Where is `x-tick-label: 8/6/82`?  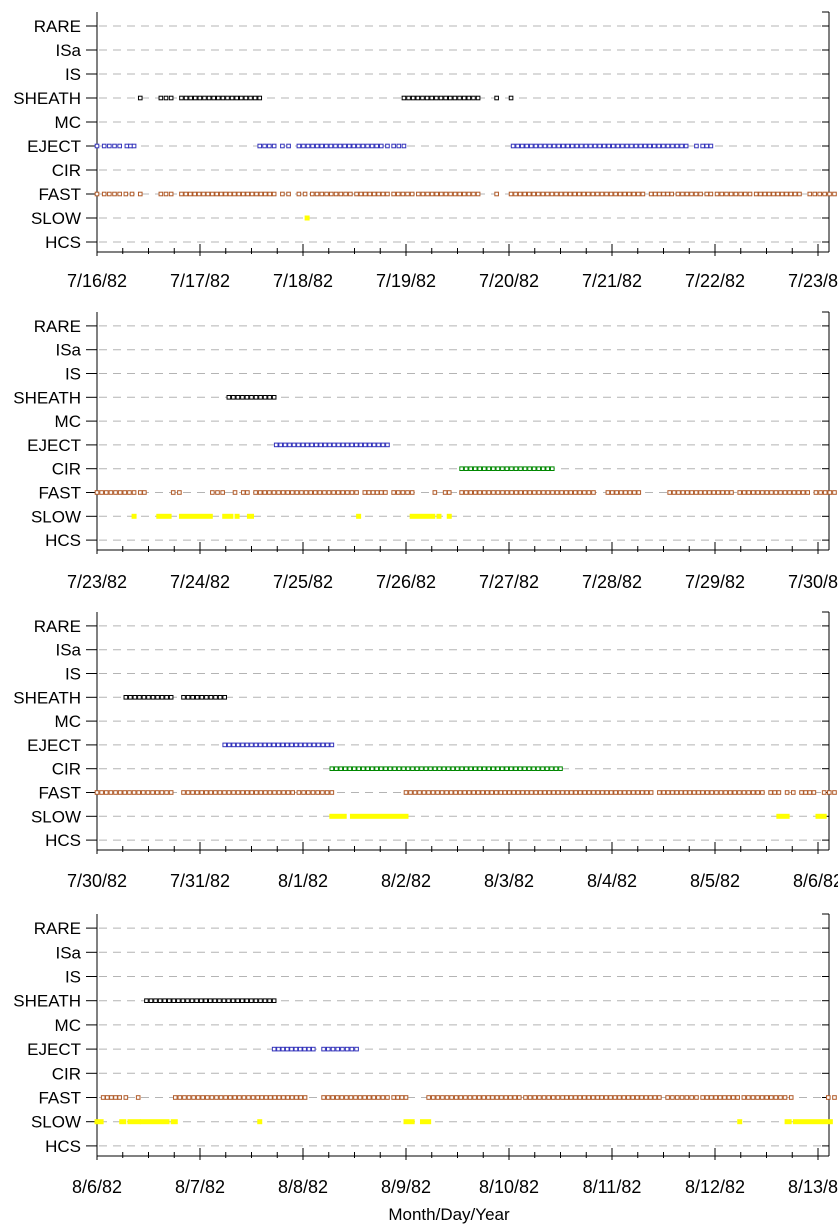 x-tick-label: 8/6/82 is located at coordinates (815, 881).